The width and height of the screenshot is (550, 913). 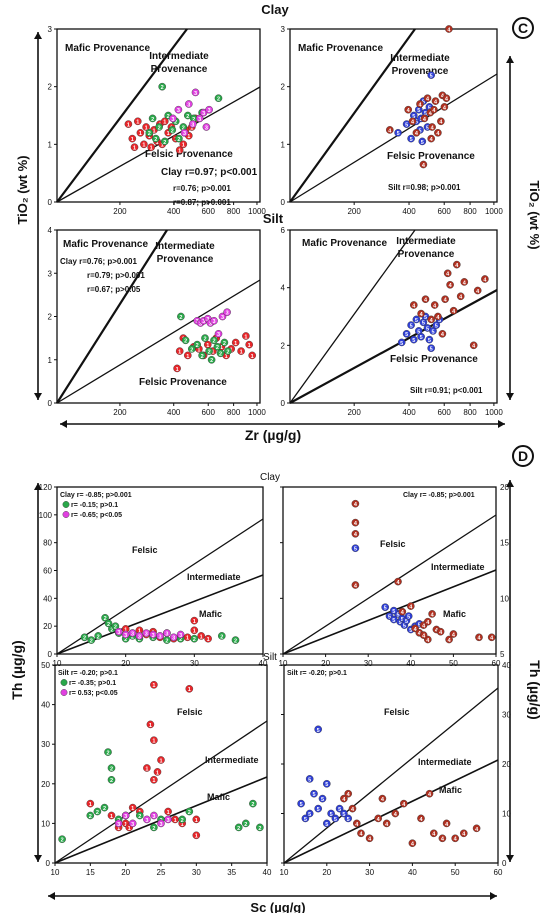 I want to click on stats-text: r=0.87; p>0.001, so click(x=202, y=202).